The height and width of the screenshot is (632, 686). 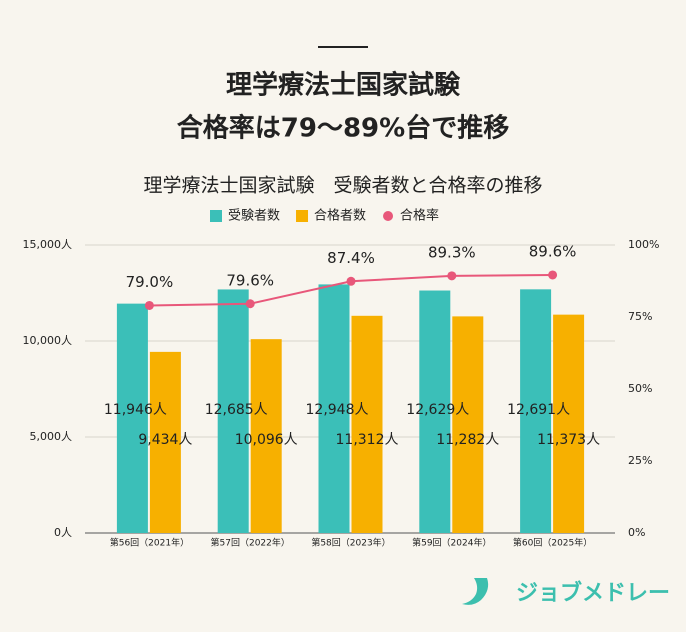 I want to click on logo: ジョブメドレー, so click(x=566, y=592).